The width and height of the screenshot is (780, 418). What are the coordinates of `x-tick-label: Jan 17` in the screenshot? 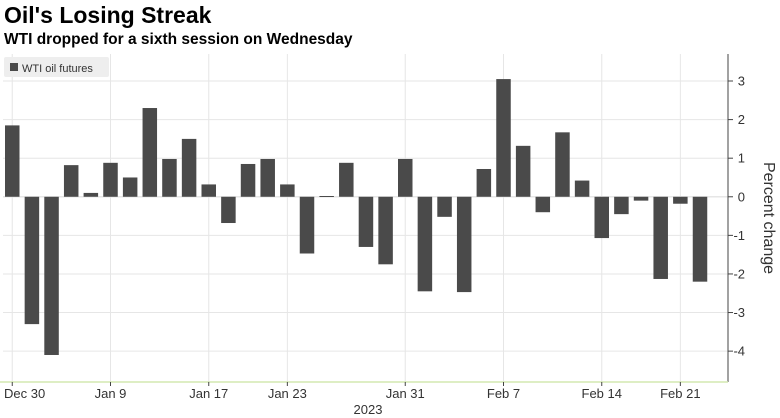 It's located at (208, 393).